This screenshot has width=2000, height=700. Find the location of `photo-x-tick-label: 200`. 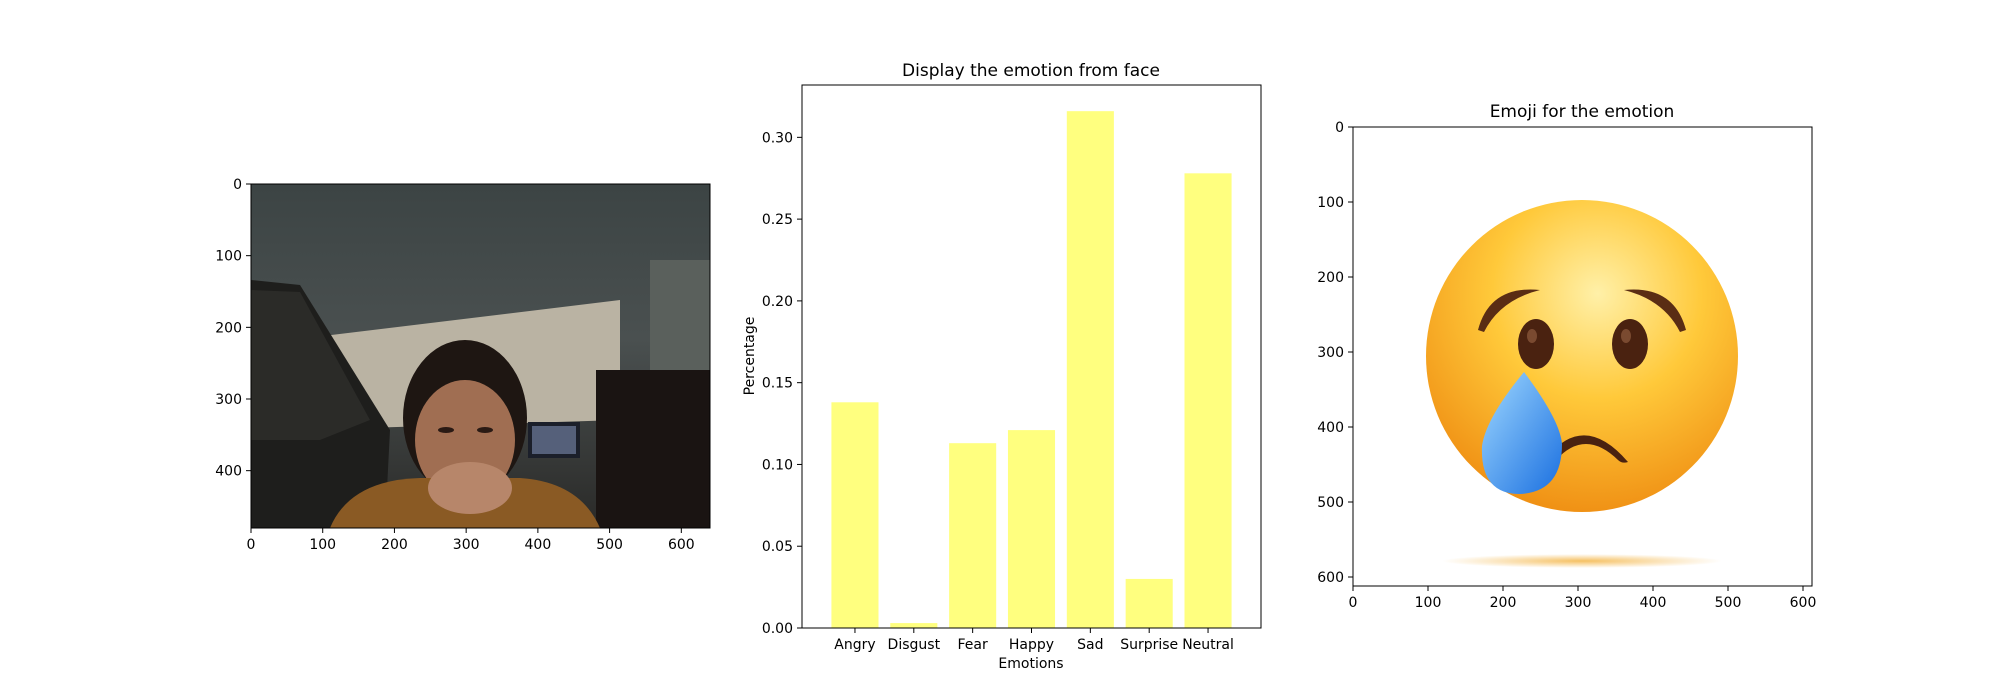

photo-x-tick-label: 200 is located at coordinates (394, 545).